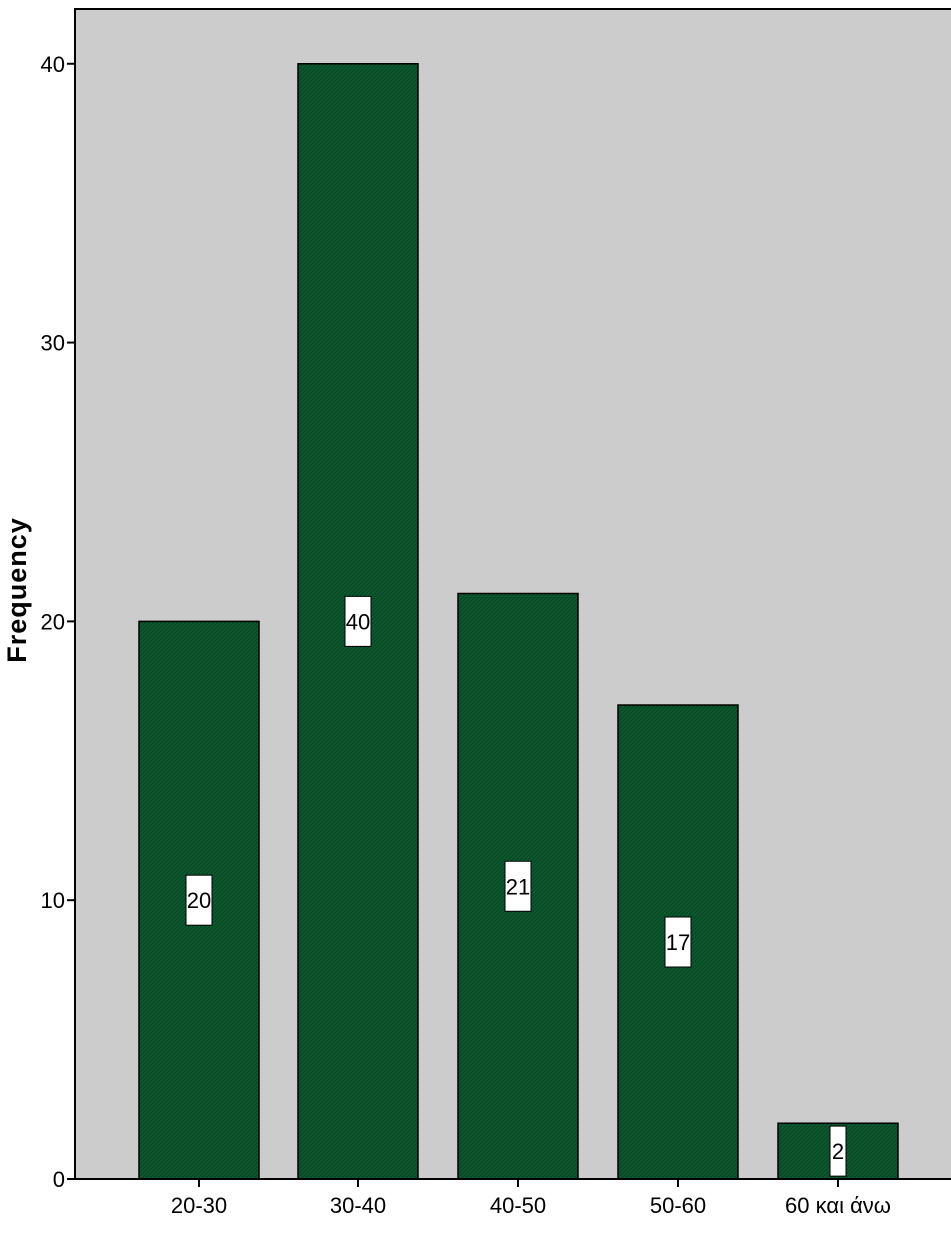 This screenshot has height=1245, width=951. What do you see at coordinates (678, 1205) in the screenshot?
I see `x-category-label: 50-60` at bounding box center [678, 1205].